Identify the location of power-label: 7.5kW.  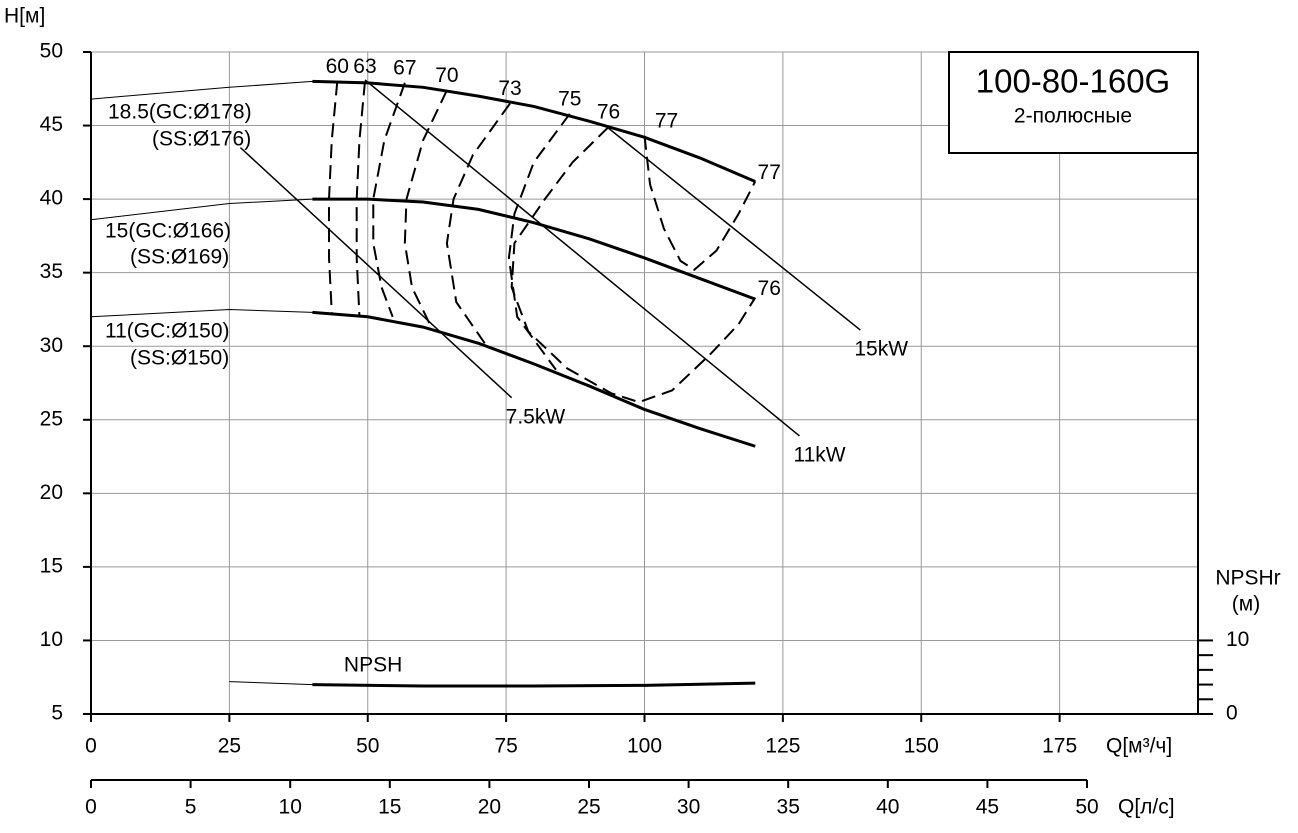
(536, 416).